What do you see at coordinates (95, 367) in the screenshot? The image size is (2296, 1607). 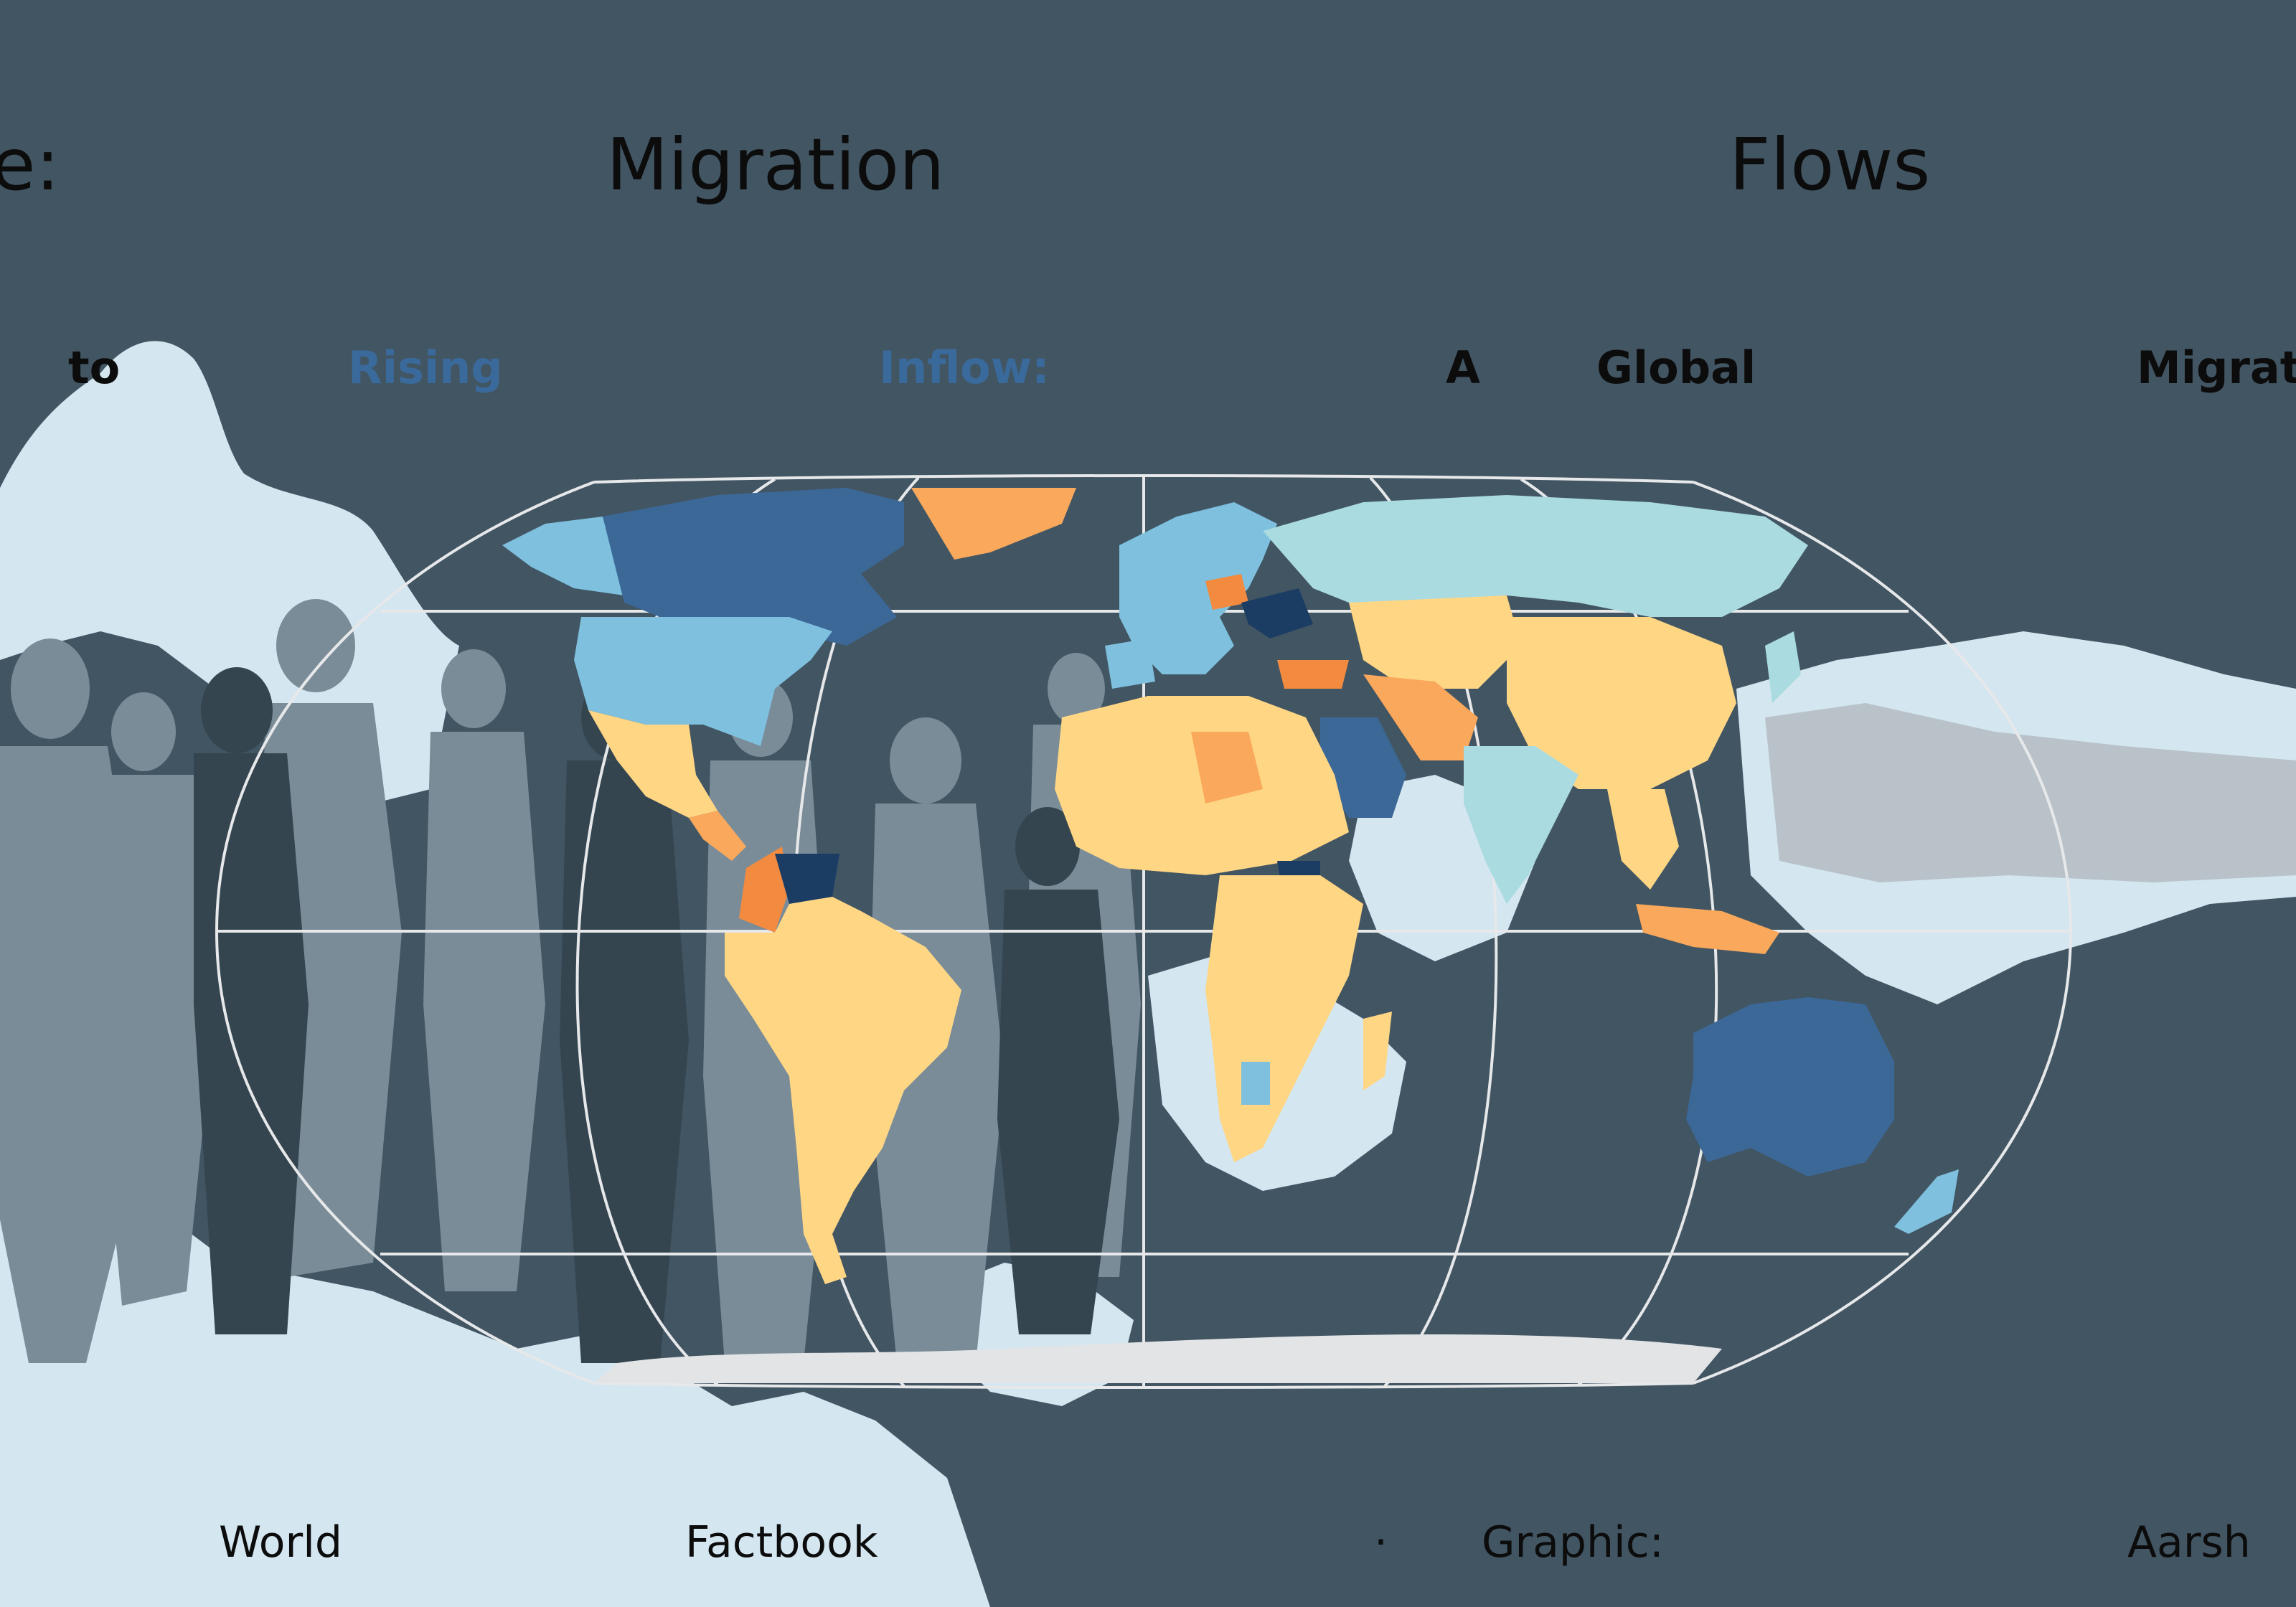 I see `subtitle-word-1: to` at bounding box center [95, 367].